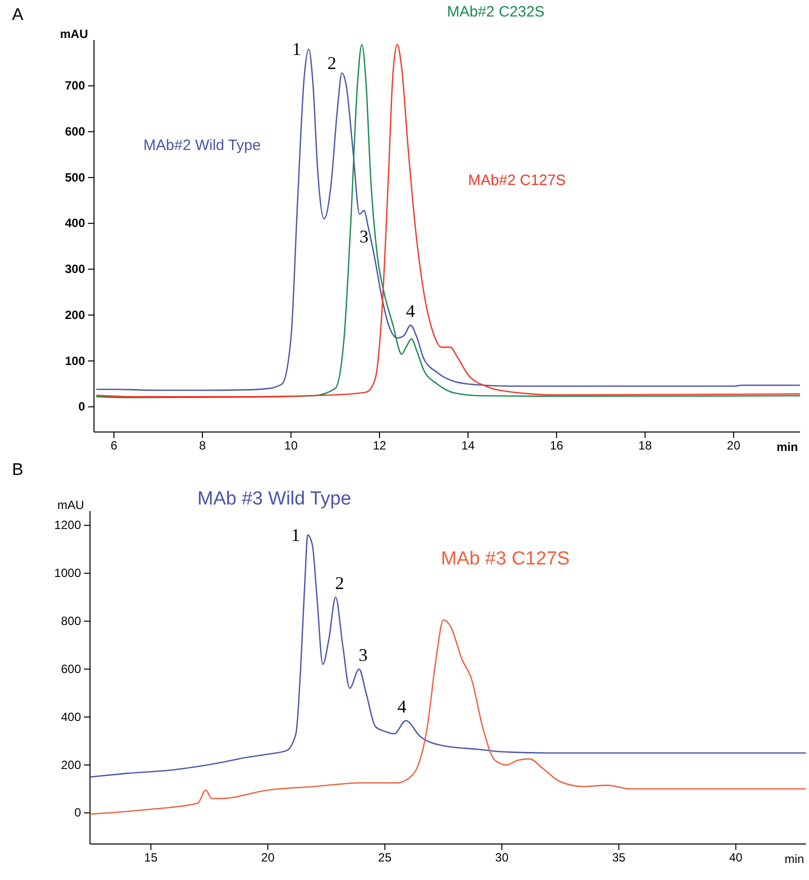 This screenshot has width=809, height=880. Describe the element at coordinates (468, 445) in the screenshot. I see `x-tick-label: 14` at that location.